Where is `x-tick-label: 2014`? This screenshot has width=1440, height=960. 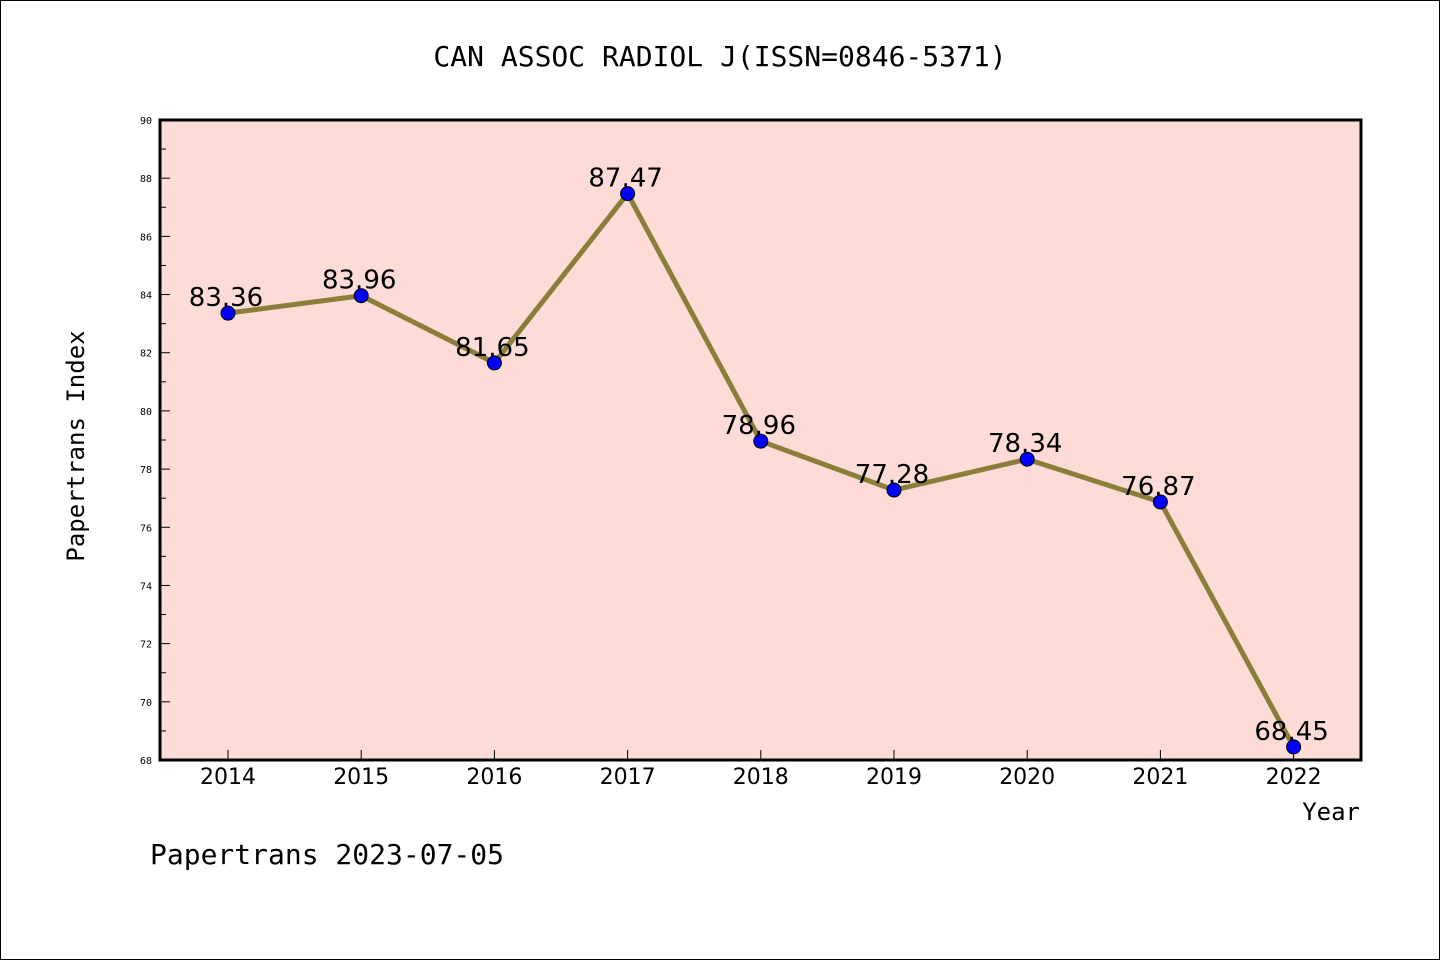 x-tick-label: 2014 is located at coordinates (228, 777).